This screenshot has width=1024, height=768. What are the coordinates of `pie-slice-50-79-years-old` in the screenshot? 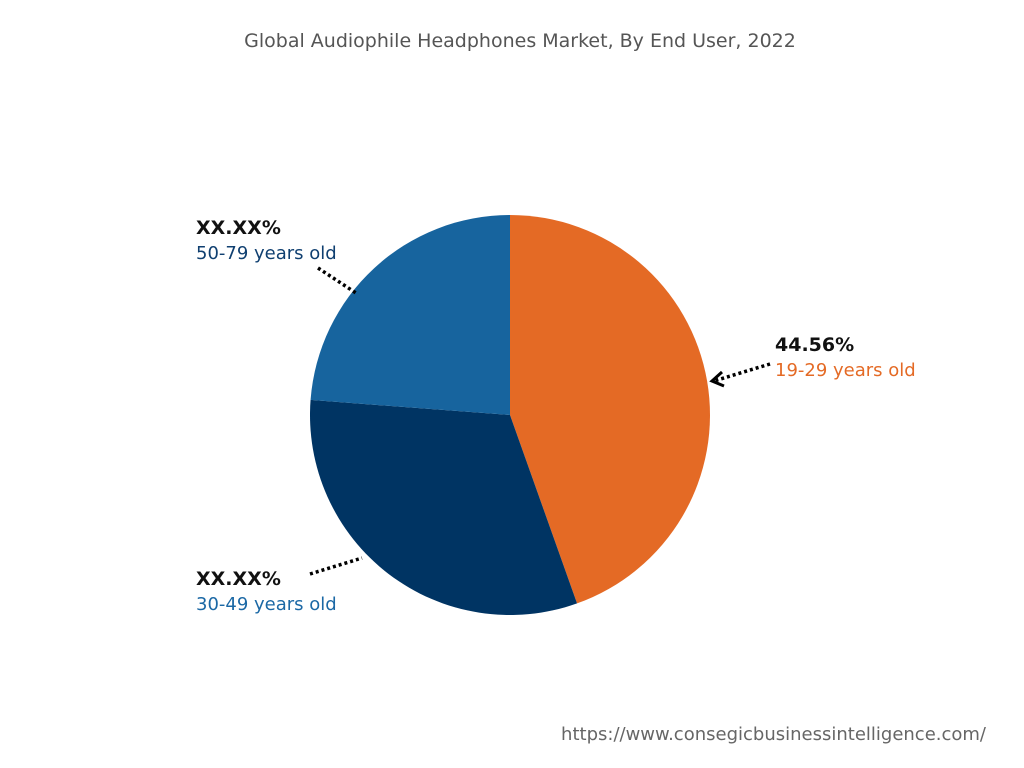 It's located at (410, 315).